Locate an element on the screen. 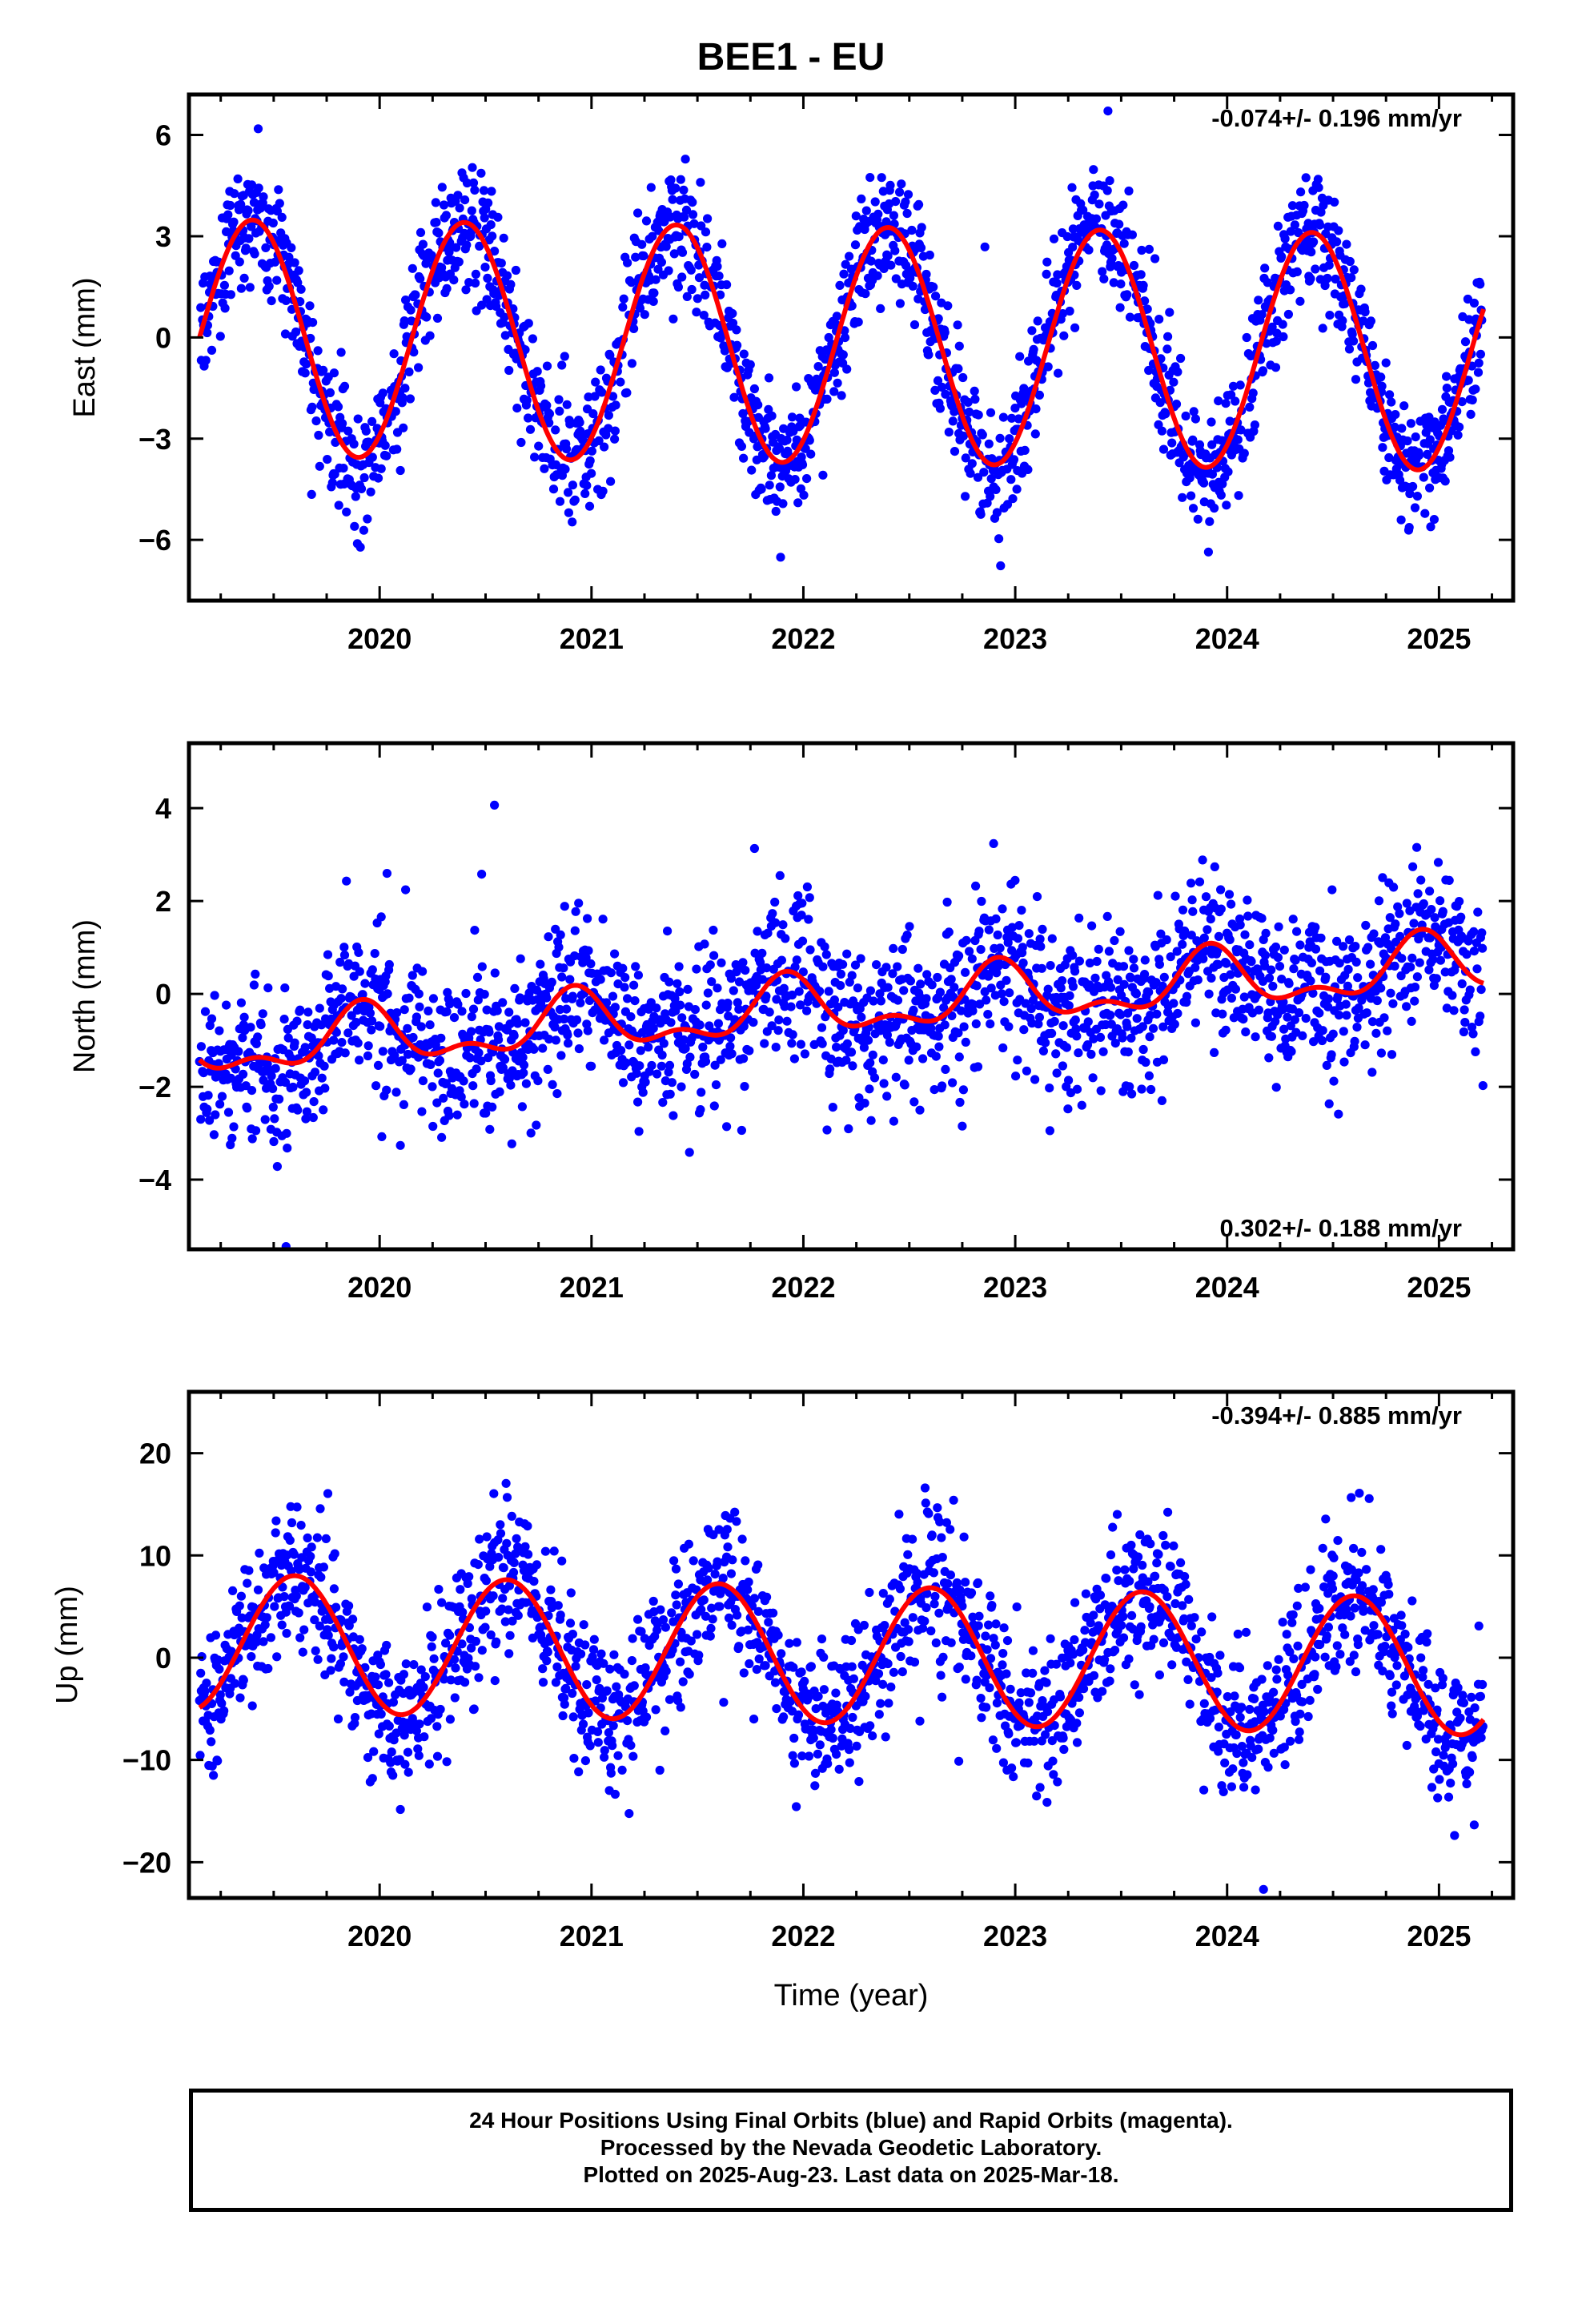  north-x-tick-label: 2025 is located at coordinates (1439, 1287).